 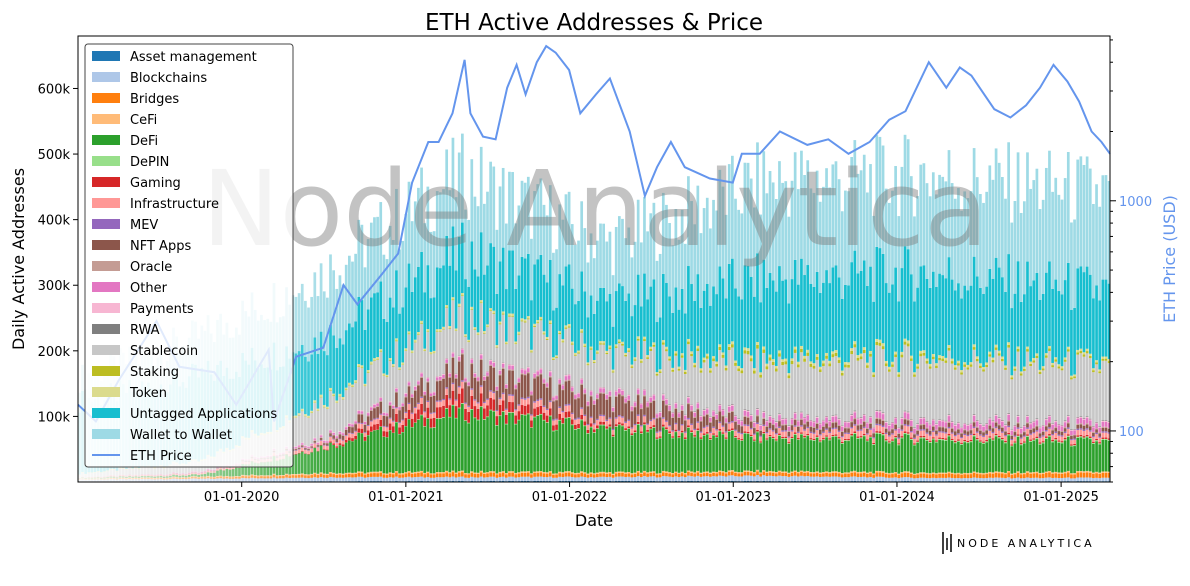 I want to click on bar-segment-depin, so click(x=720, y=431).